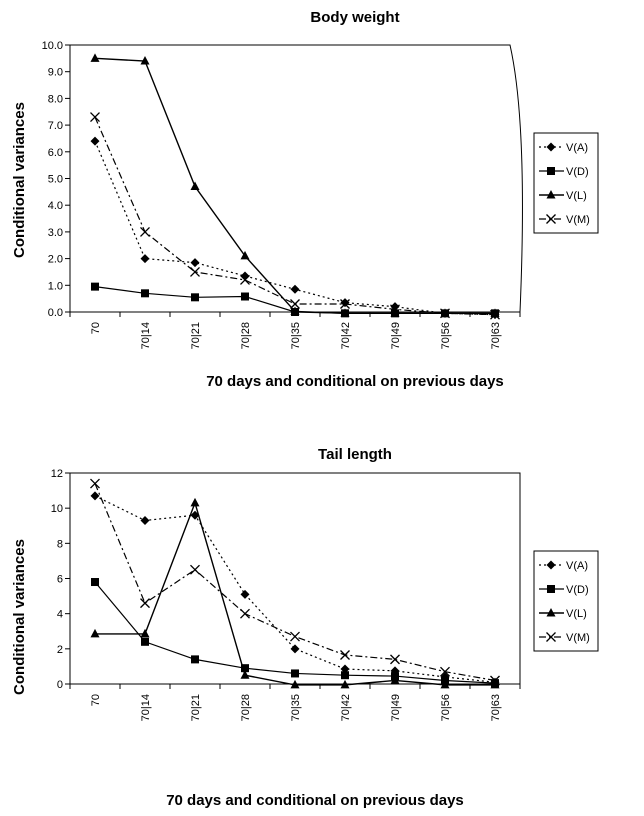 Image resolution: width=644 pixels, height=816 pixels. I want to click on series-vl, so click(295, 593).